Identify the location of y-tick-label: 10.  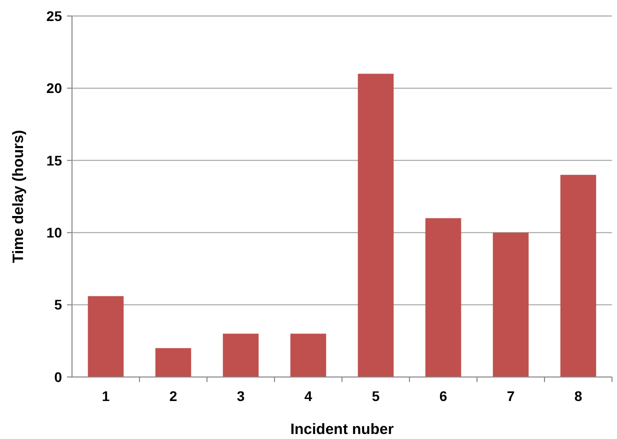
(54, 232).